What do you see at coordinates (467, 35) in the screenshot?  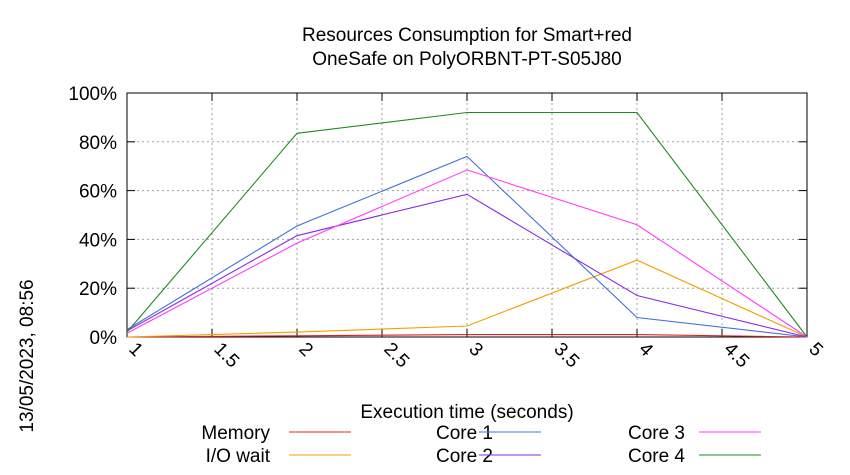 I see `chart-title-line-1: Resources Consumption for Smart+red` at bounding box center [467, 35].